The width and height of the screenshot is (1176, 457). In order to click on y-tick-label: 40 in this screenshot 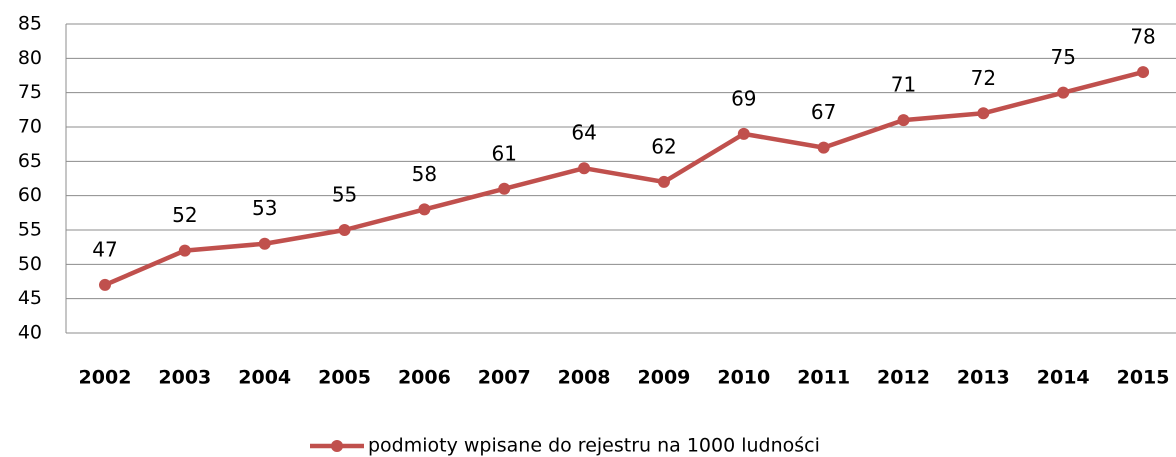, I will do `click(30, 333)`.